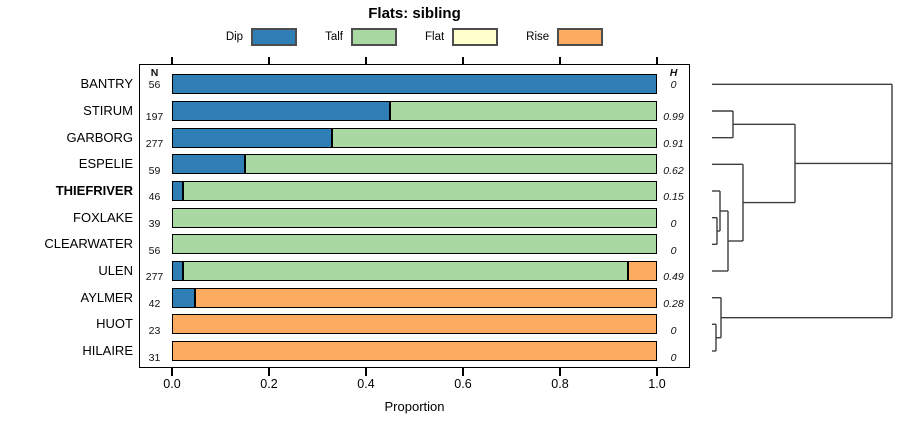 Image resolution: width=900 pixels, height=440 pixels. I want to click on bar-garborg, so click(414, 137).